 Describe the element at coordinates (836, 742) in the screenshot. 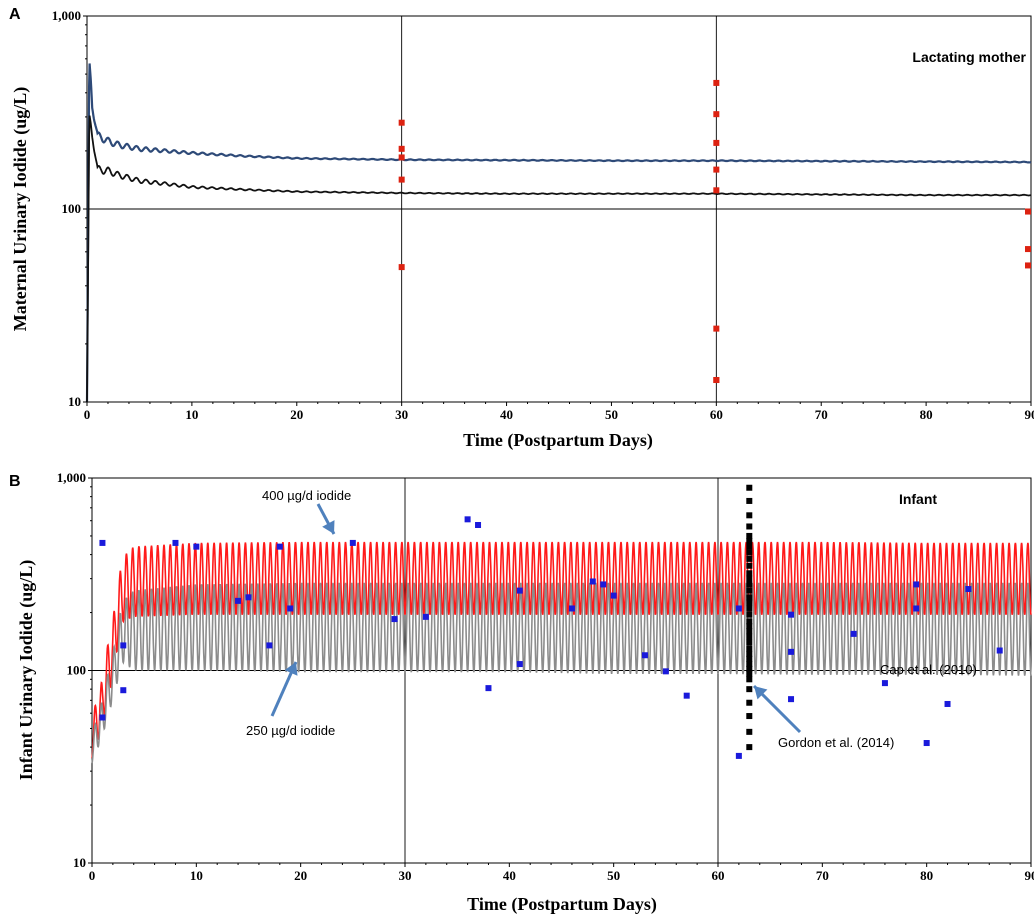

I see `annotation-gordon-2014: Gordon et al. (2014)` at that location.